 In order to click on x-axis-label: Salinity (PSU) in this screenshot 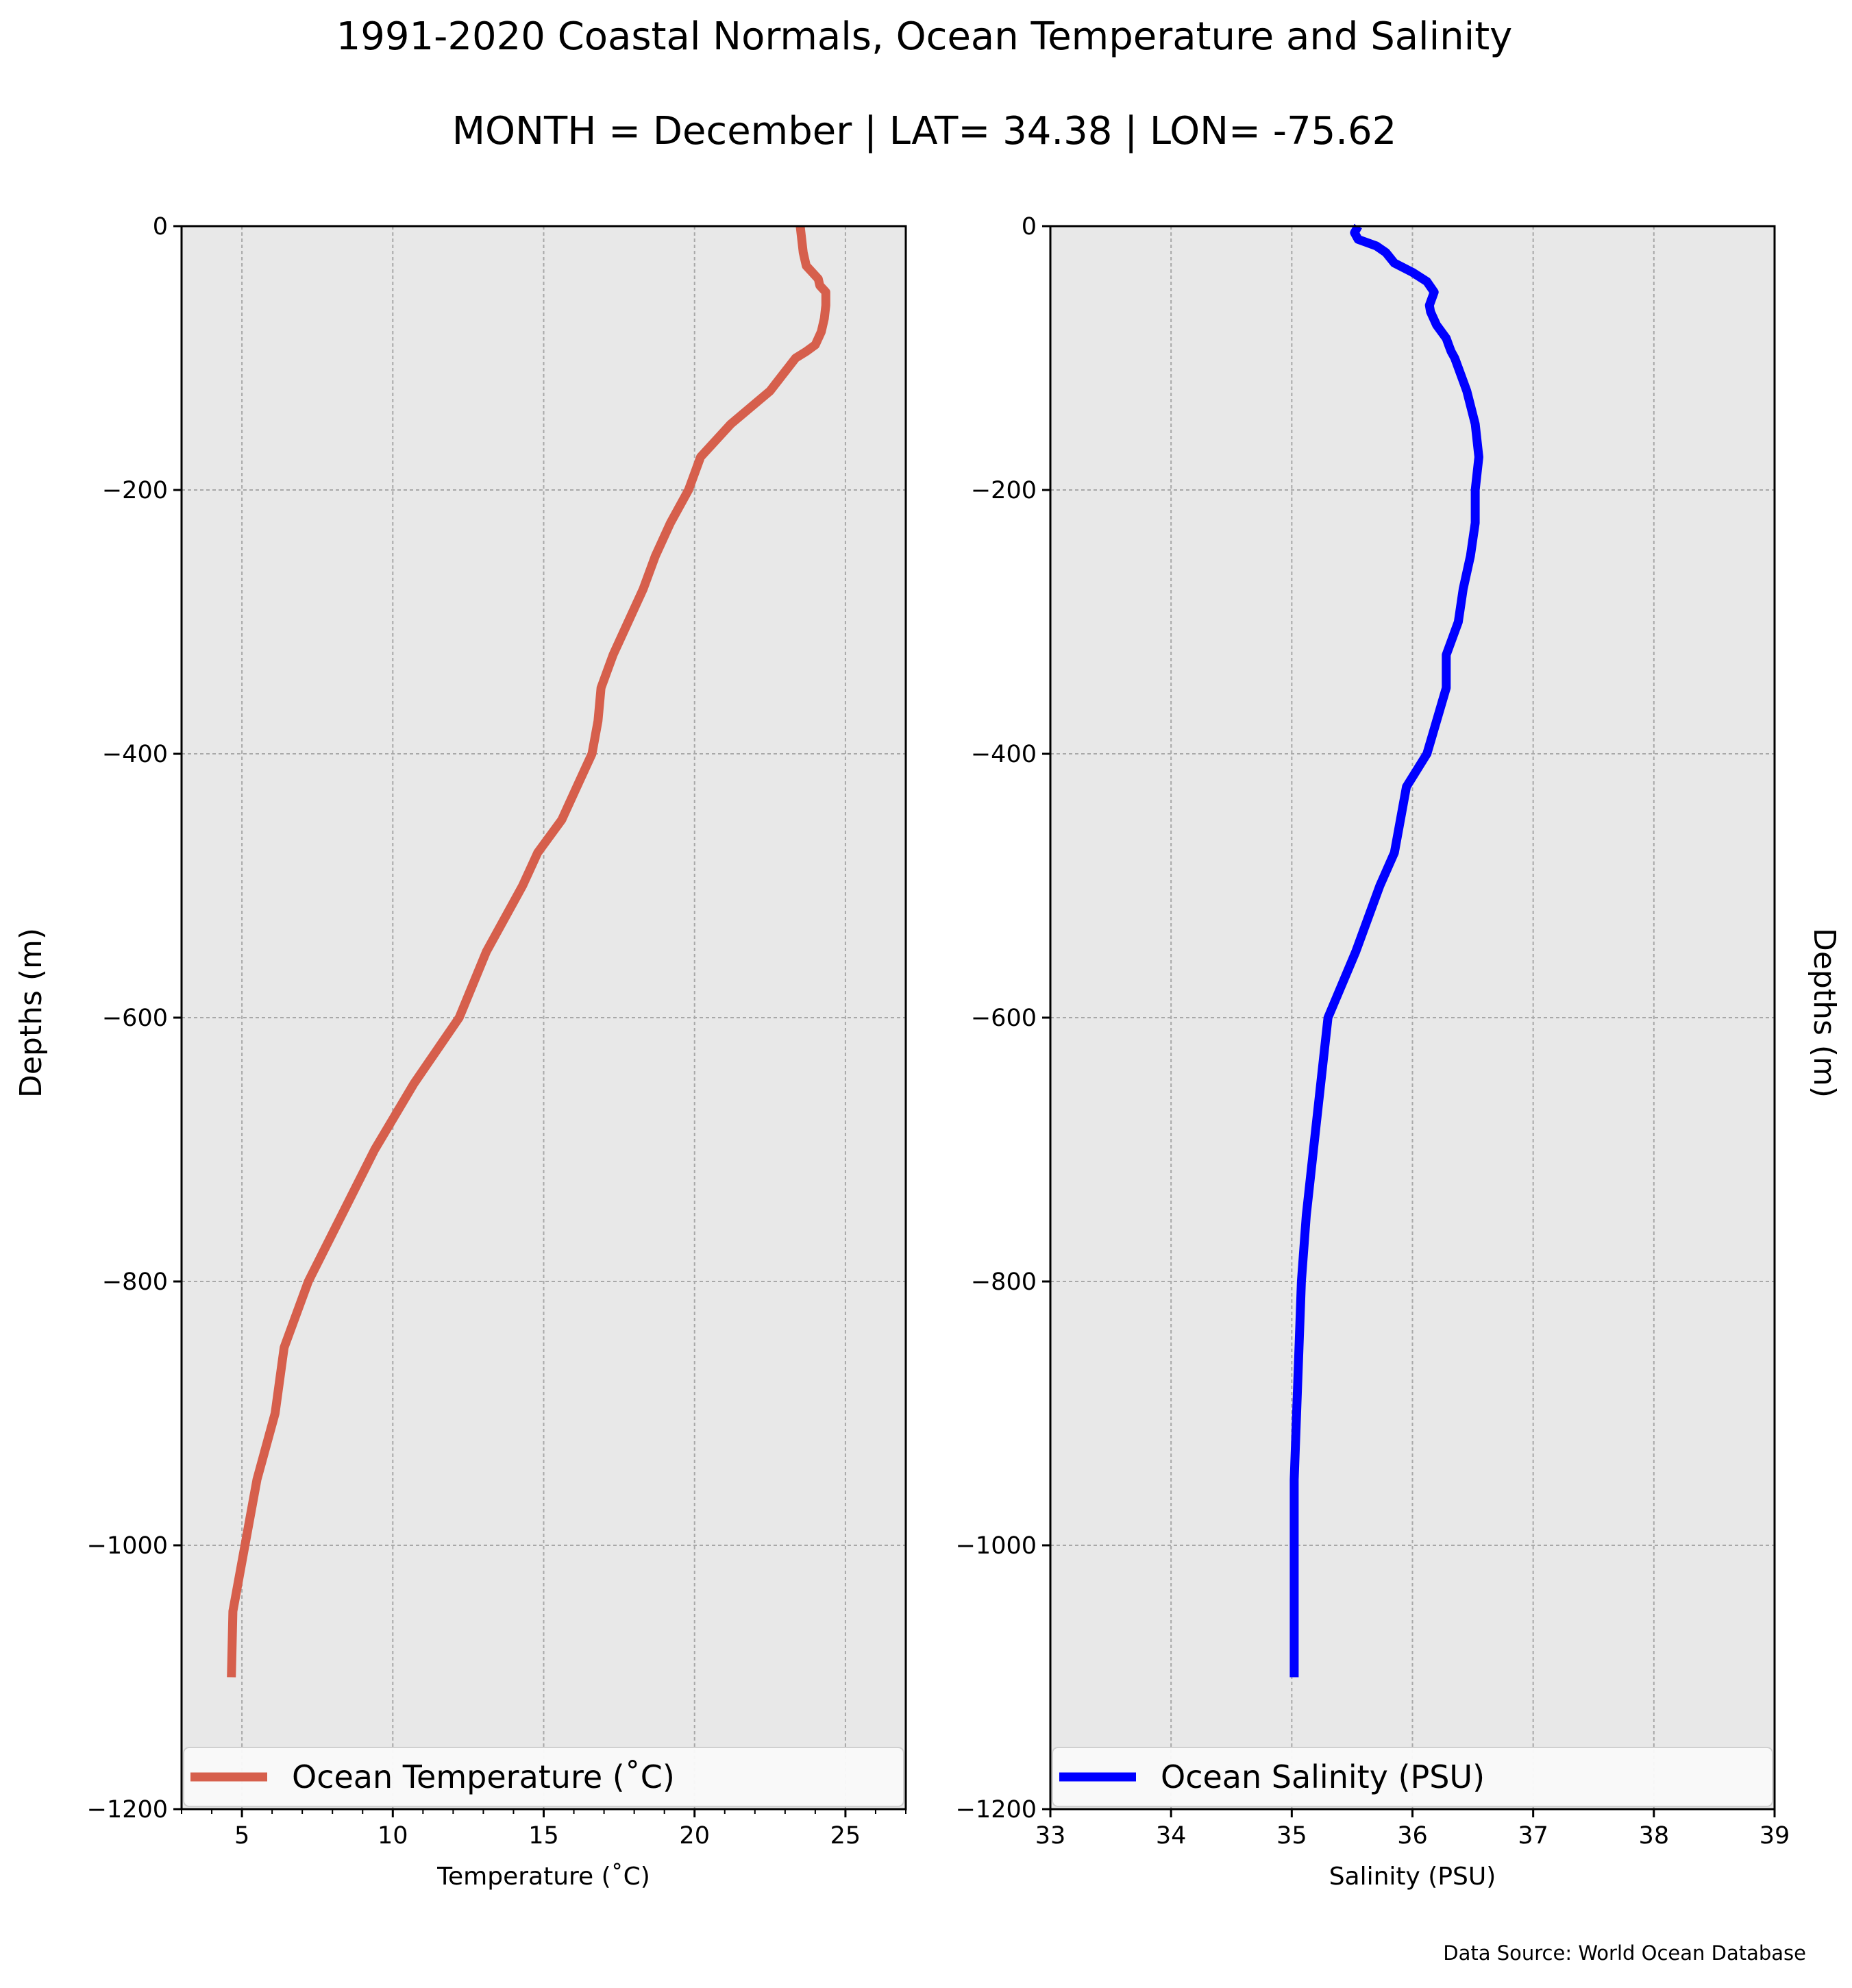, I will do `click(1412, 1877)`.